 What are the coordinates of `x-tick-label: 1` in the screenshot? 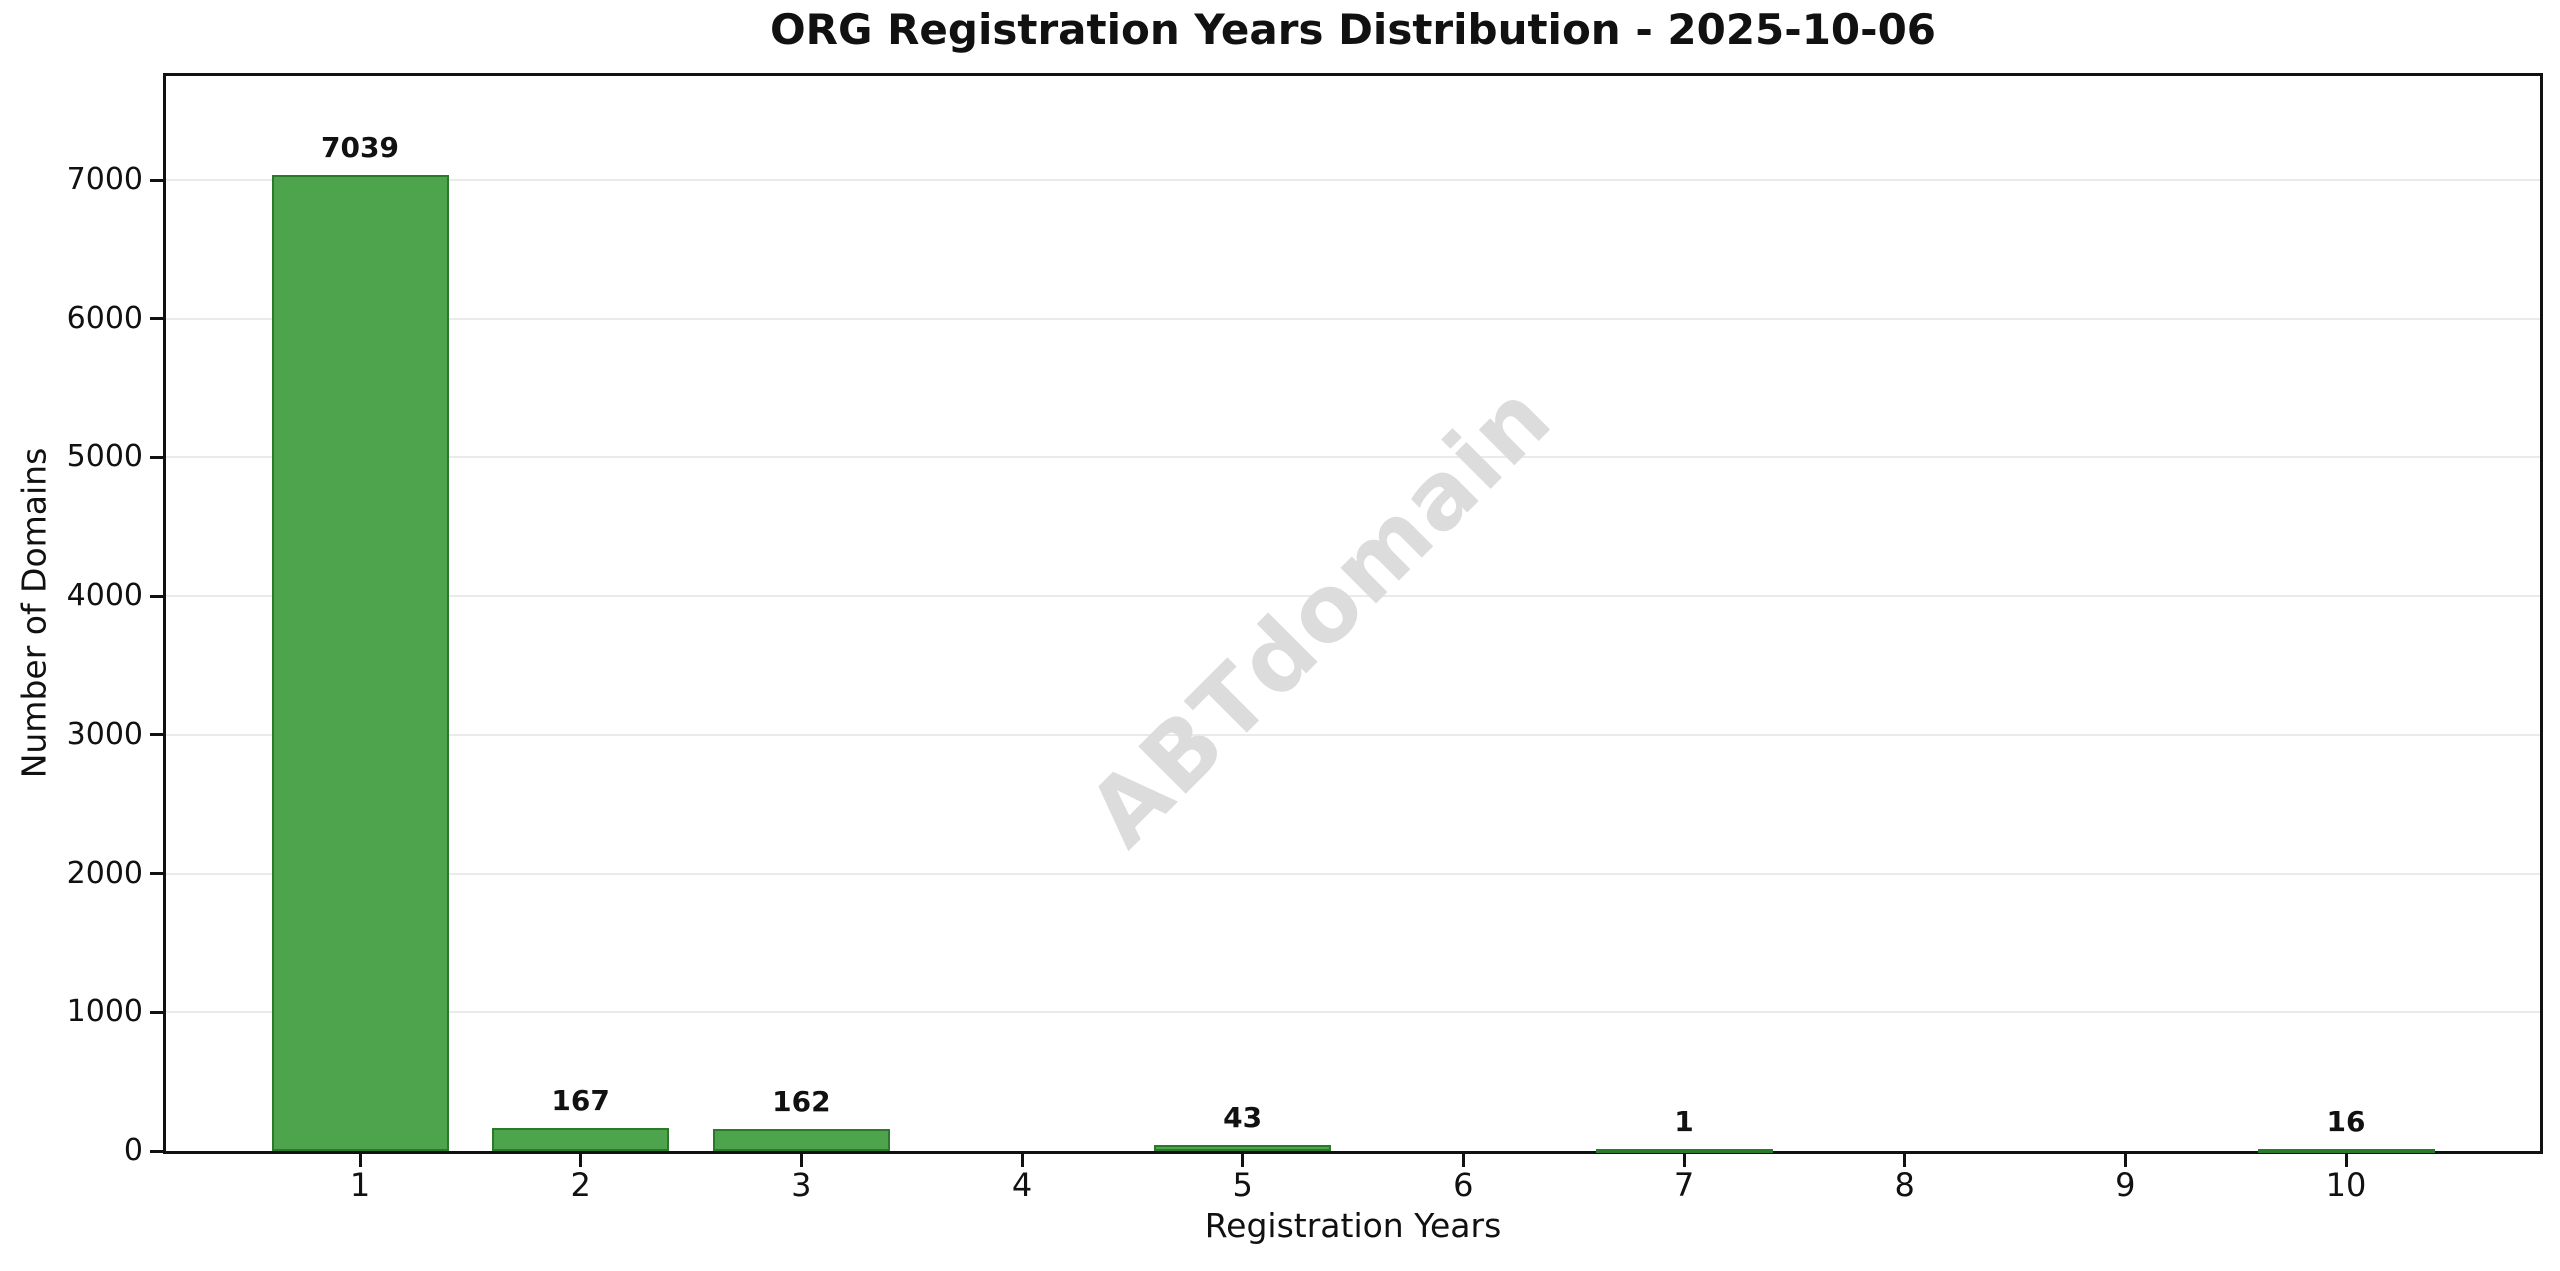 It's located at (360, 1185).